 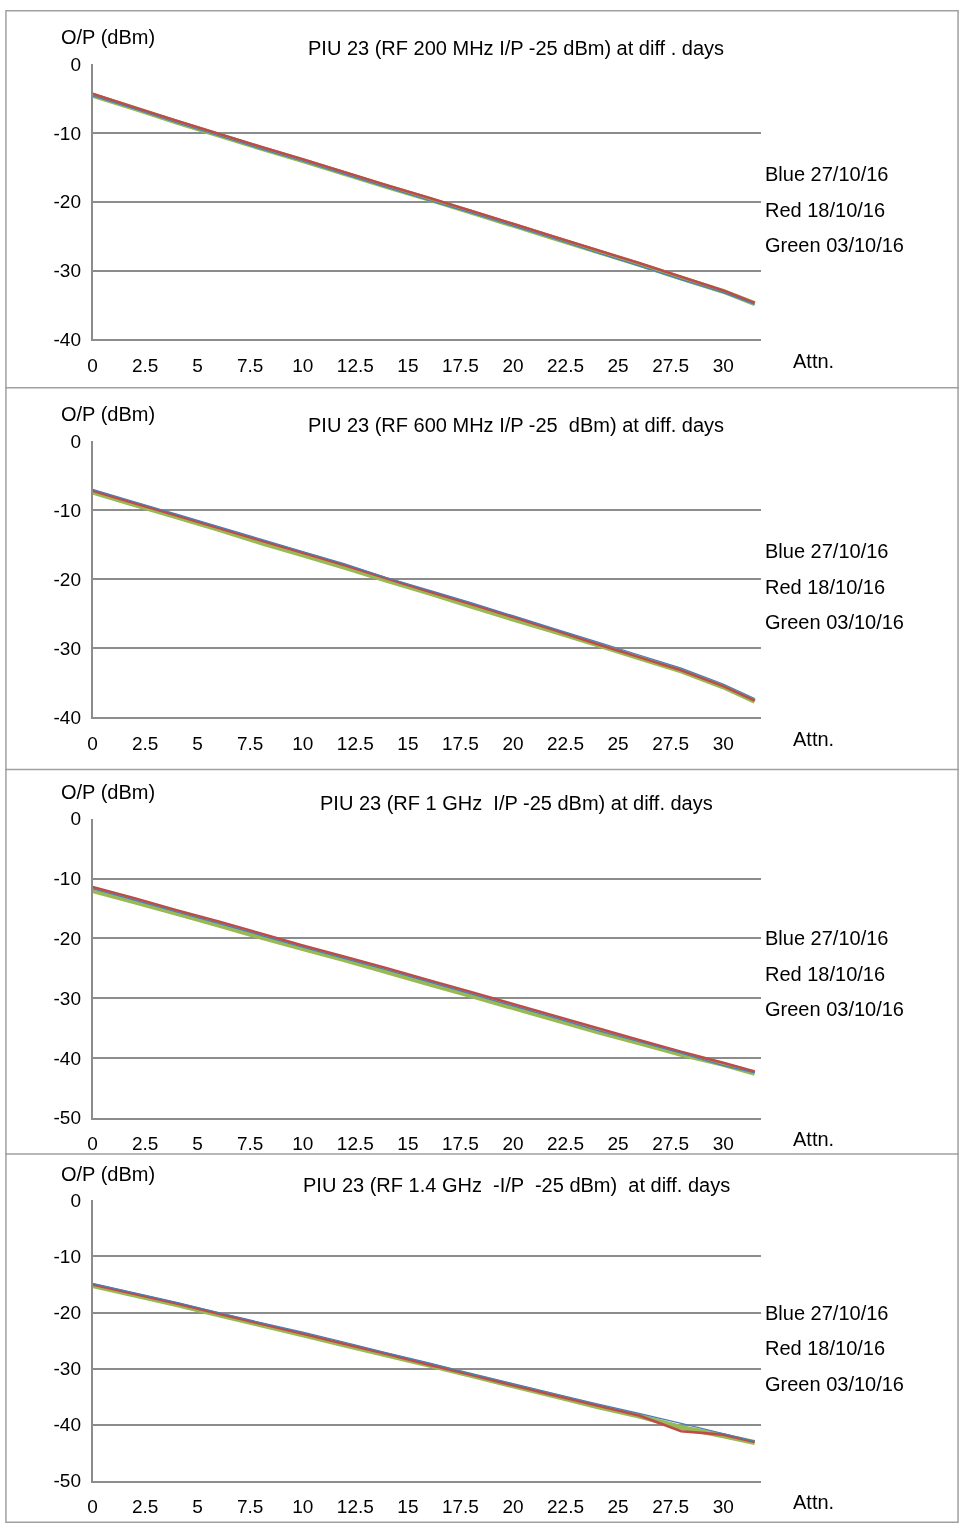 What do you see at coordinates (517, 1185) in the screenshot?
I see `chart-title: PIU 23 (RF 1.4 GHz -I/P -25 dBm) at diff. days` at bounding box center [517, 1185].